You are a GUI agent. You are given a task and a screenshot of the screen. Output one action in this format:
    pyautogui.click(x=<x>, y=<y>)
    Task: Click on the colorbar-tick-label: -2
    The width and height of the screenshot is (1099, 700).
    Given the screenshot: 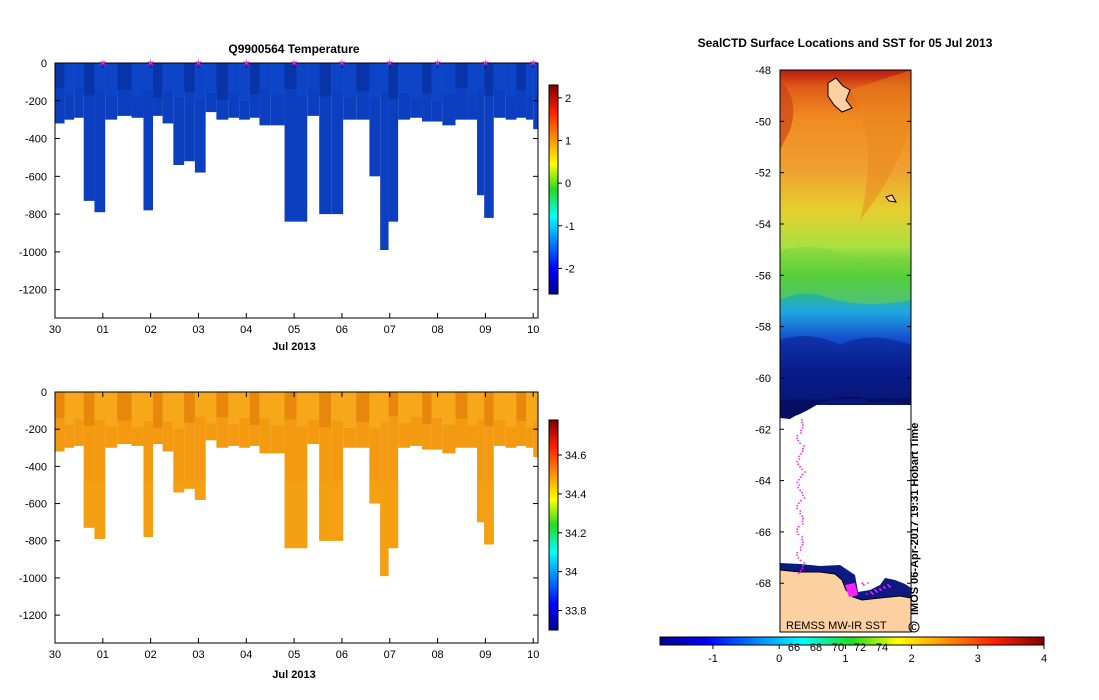 What is the action you would take?
    pyautogui.click(x=570, y=269)
    